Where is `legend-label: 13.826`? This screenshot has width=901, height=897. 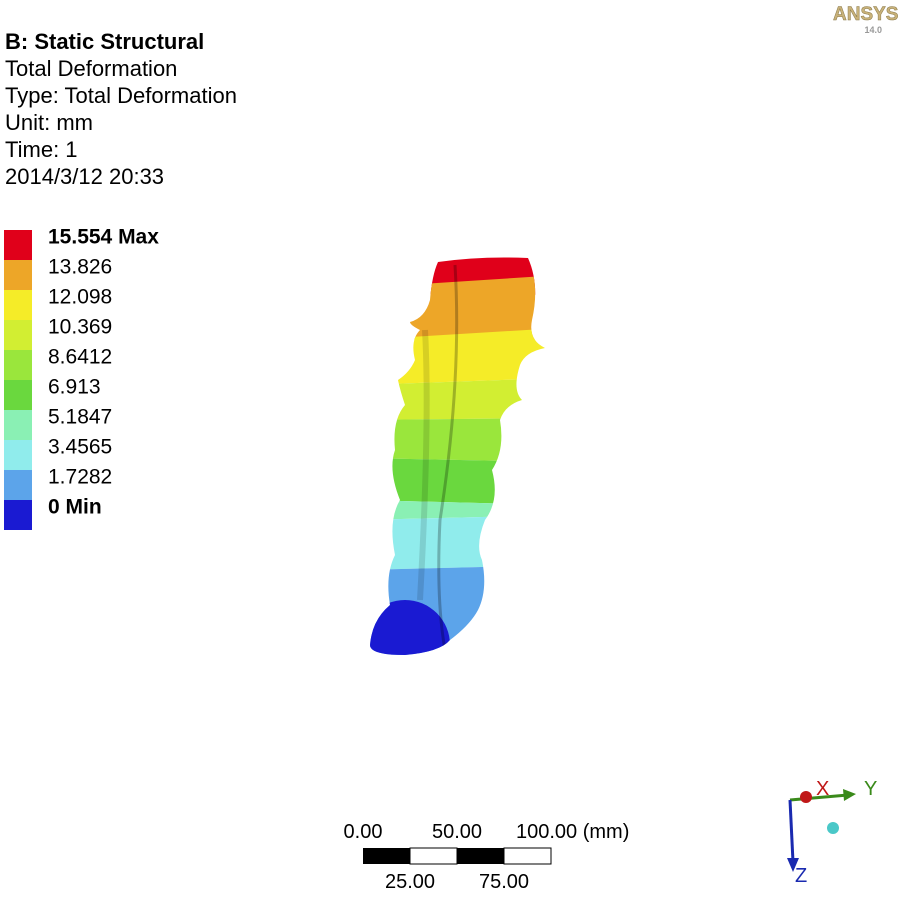 legend-label: 13.826 is located at coordinates (80, 267).